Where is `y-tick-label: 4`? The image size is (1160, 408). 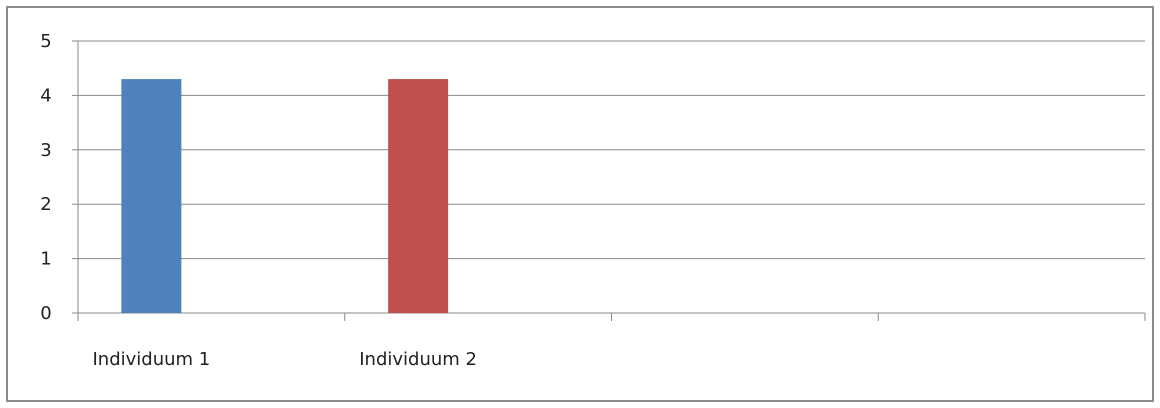
y-tick-label: 4 is located at coordinates (45, 95).